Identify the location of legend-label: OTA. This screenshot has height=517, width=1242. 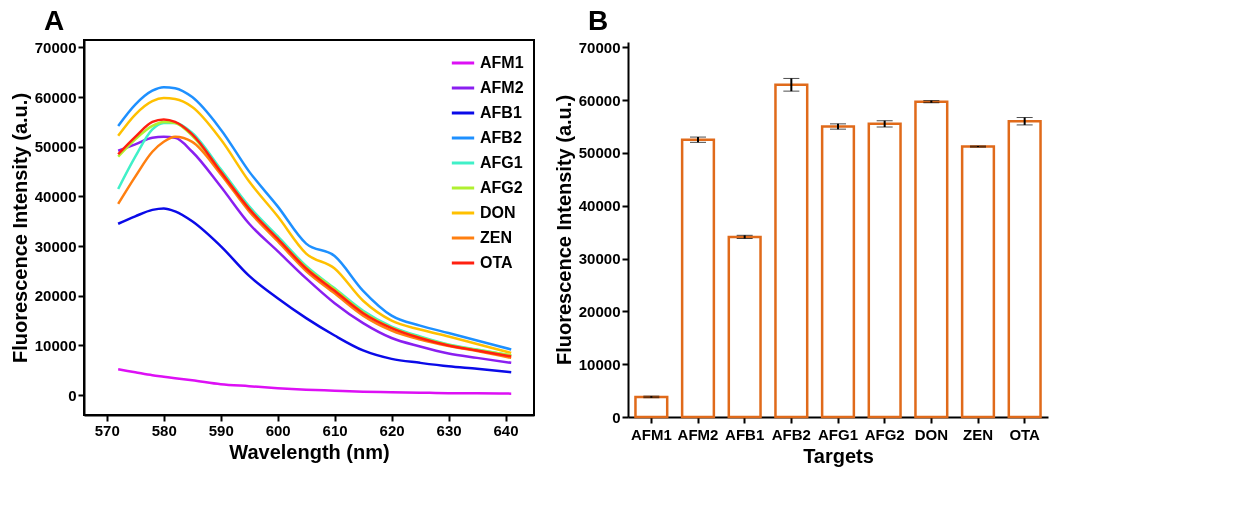
(497, 262).